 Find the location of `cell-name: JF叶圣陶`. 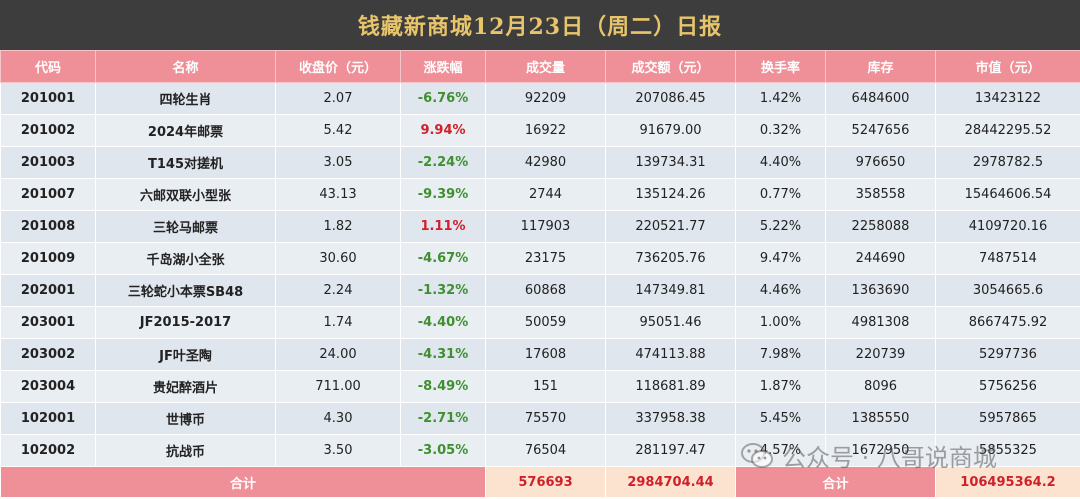

cell-name: JF叶圣陶 is located at coordinates (185, 354).